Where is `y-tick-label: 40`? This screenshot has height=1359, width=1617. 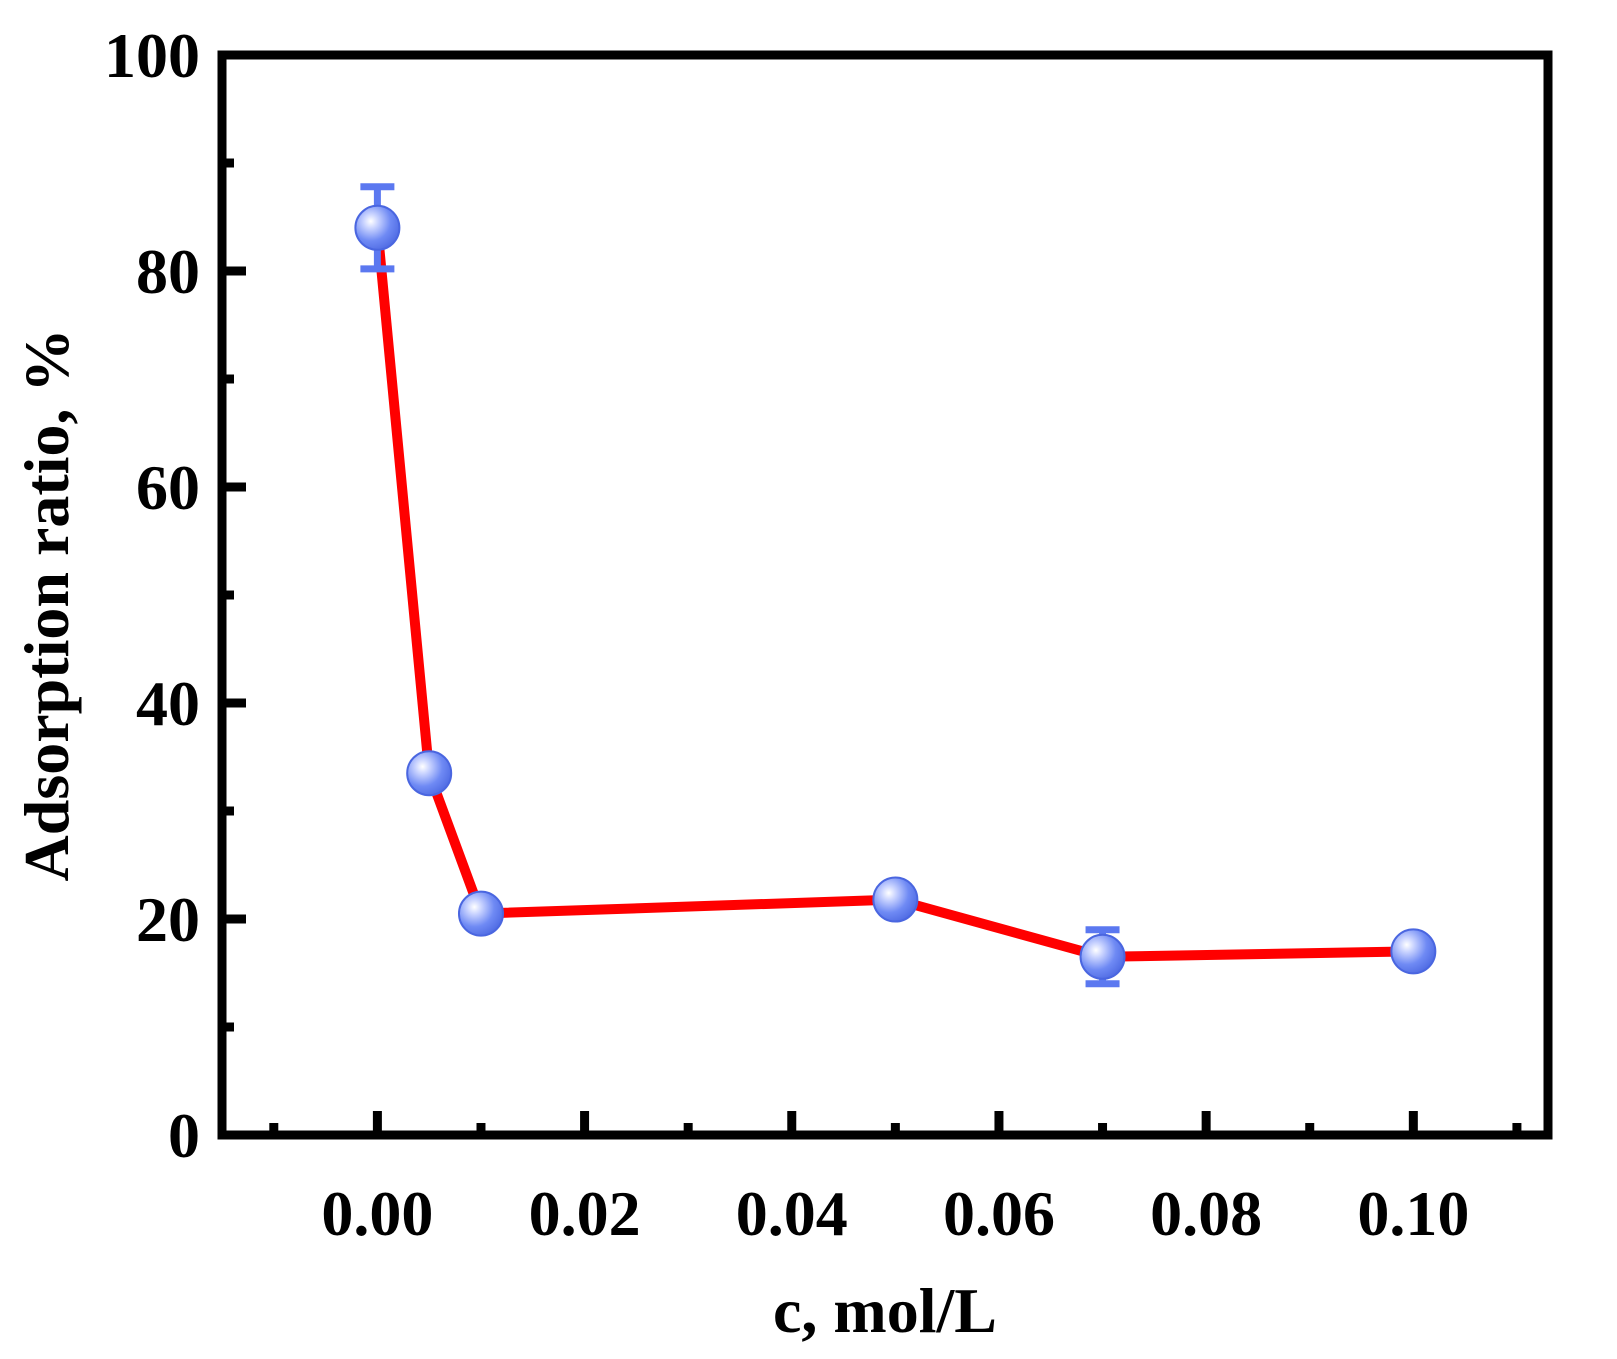 y-tick-label: 40 is located at coordinates (168, 703).